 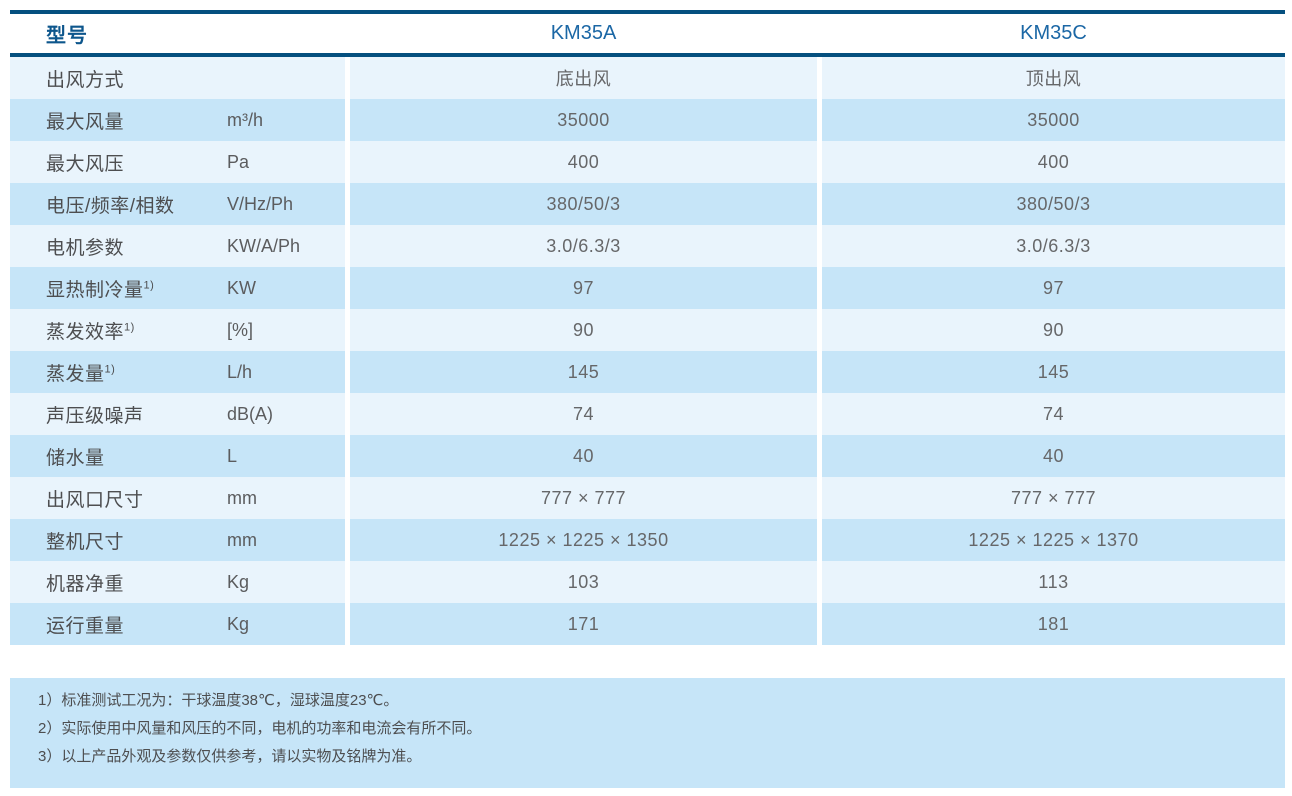 What do you see at coordinates (240, 329) in the screenshot?
I see `row-unit: [%]` at bounding box center [240, 329].